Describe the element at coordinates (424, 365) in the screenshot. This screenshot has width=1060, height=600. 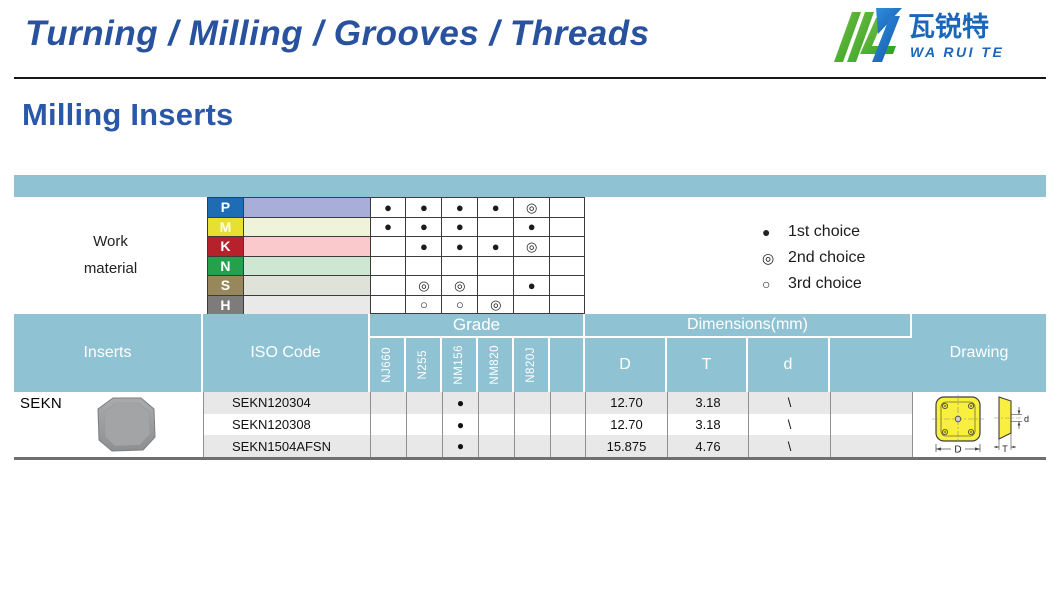
I see `grade-column-header: N255` at that location.